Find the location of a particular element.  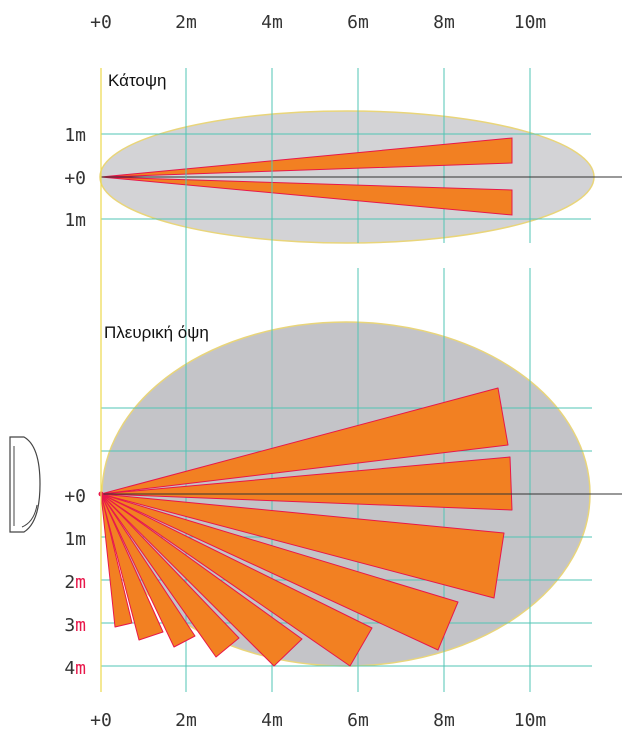

top-axis-label: +0 is located at coordinates (101, 22).